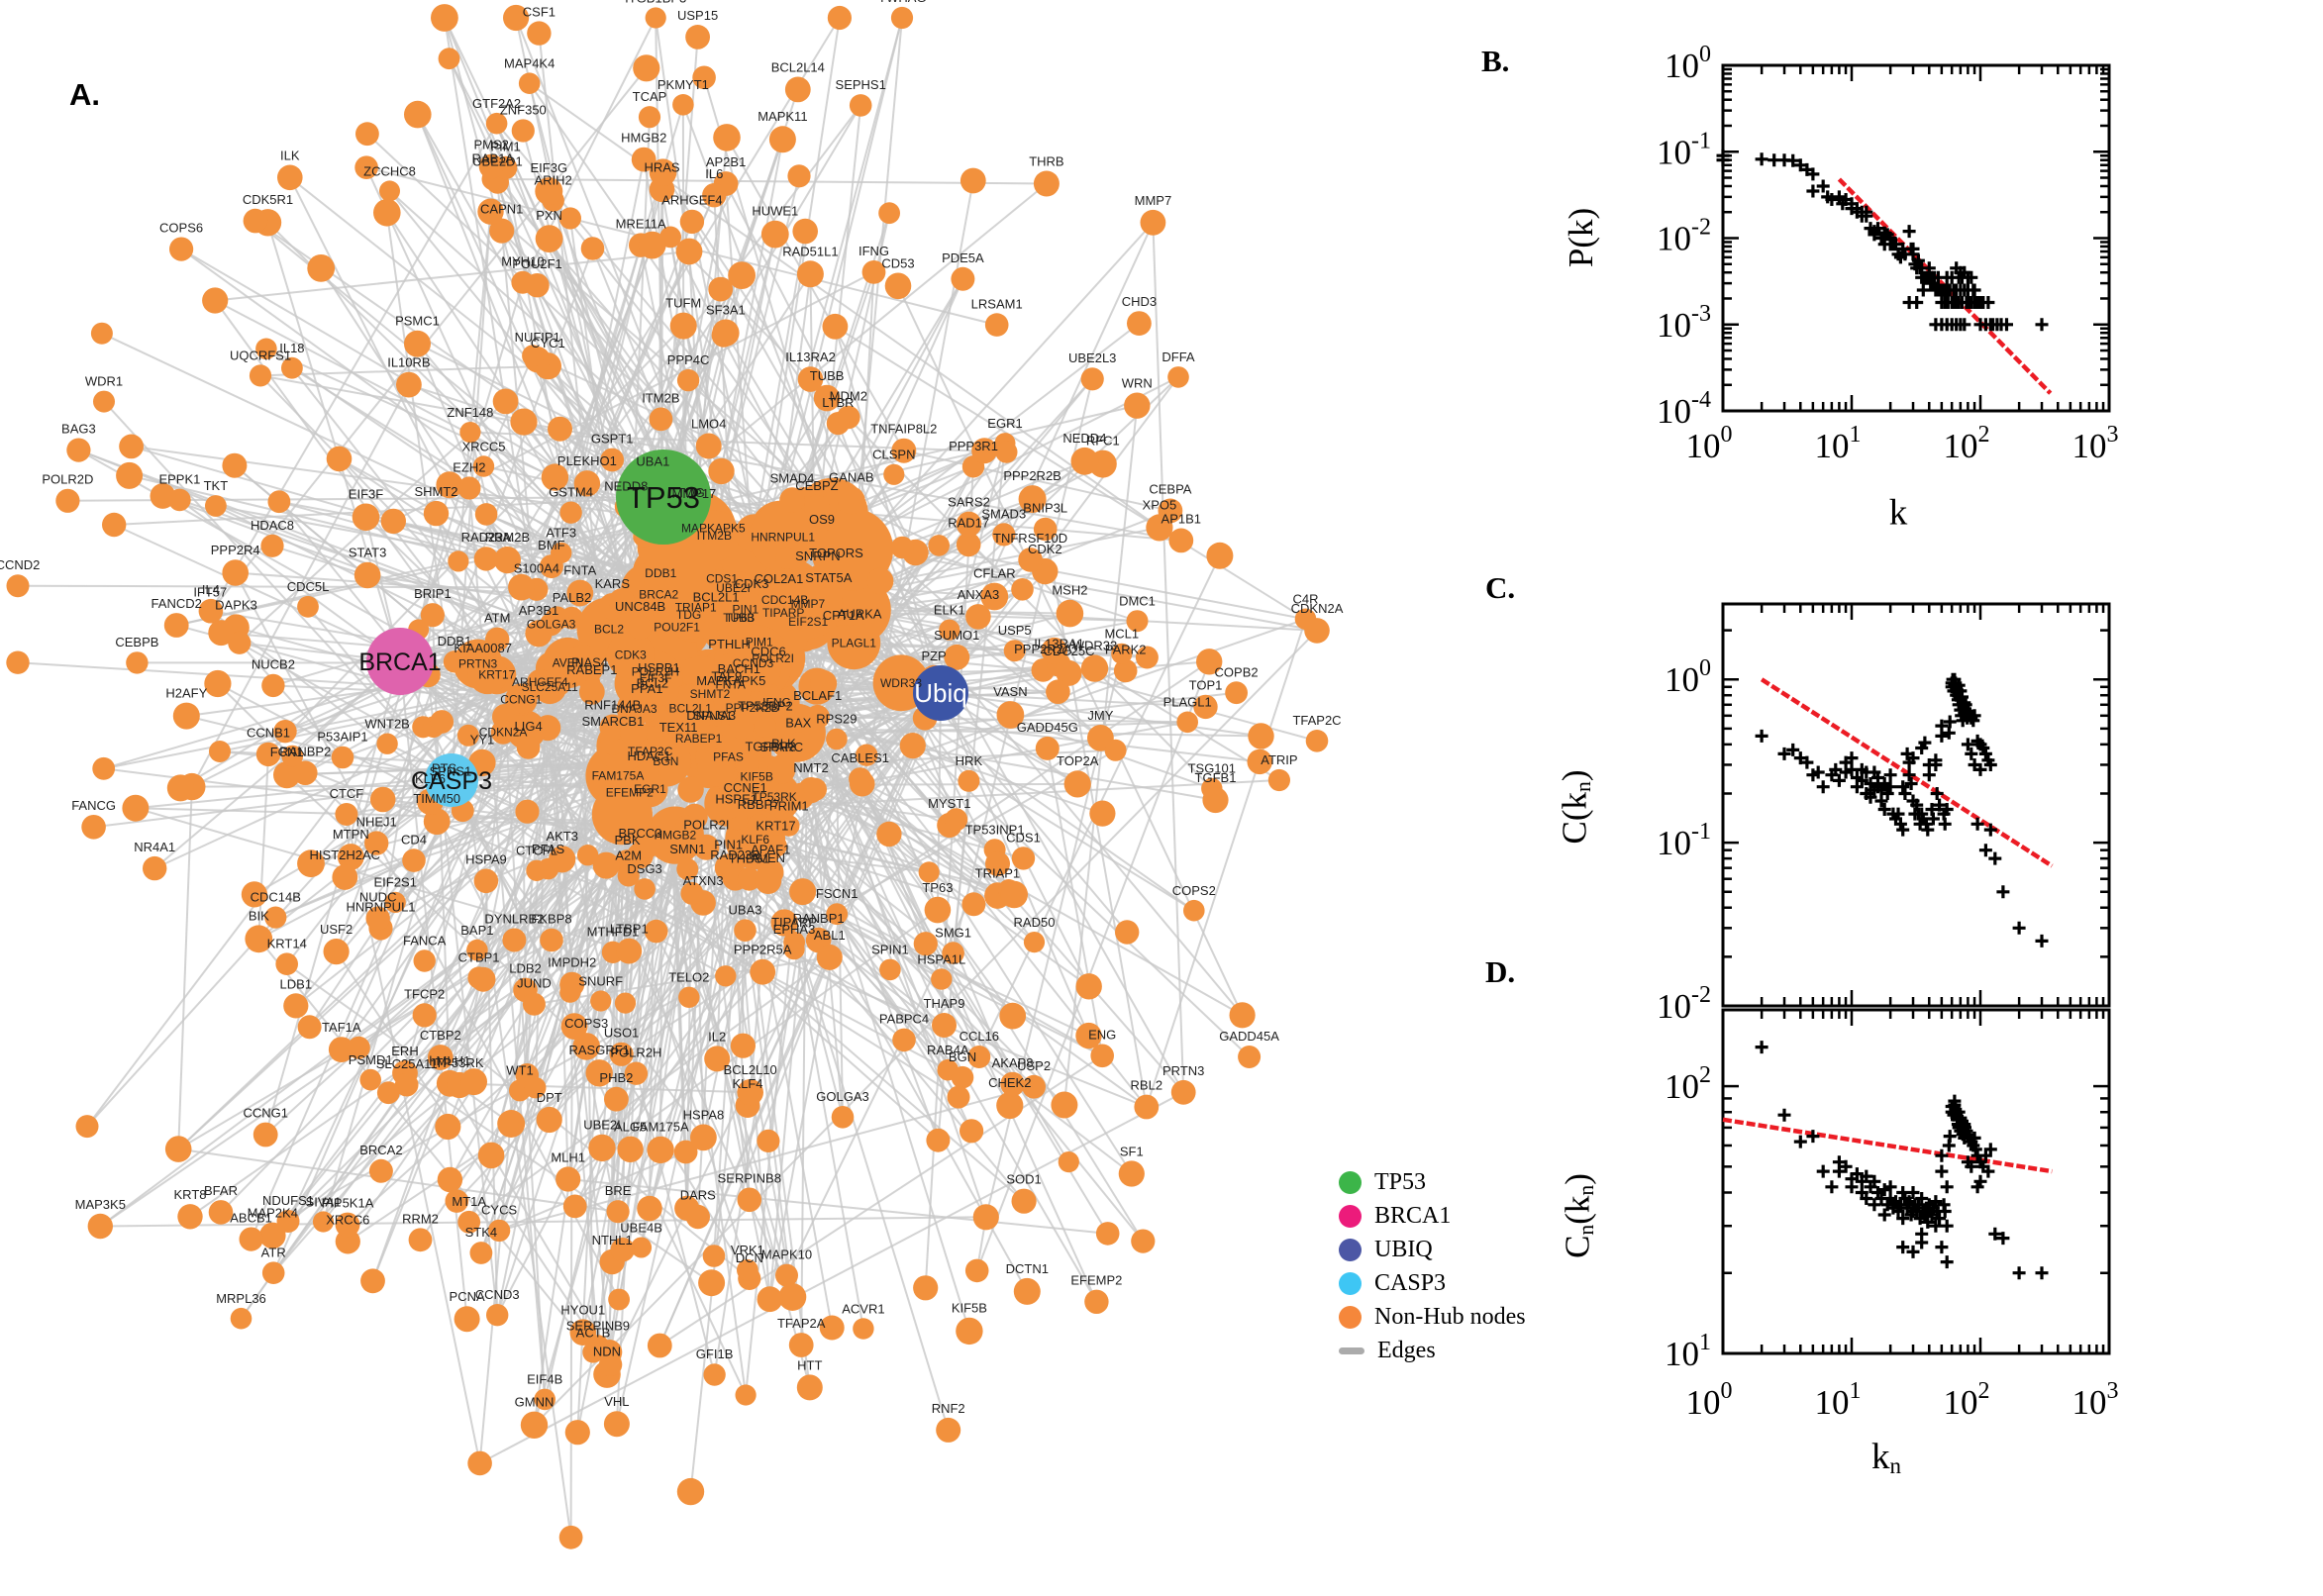 Image resolution: width=2323 pixels, height=1596 pixels. I want to click on panel-b-label: B., so click(1495, 61).